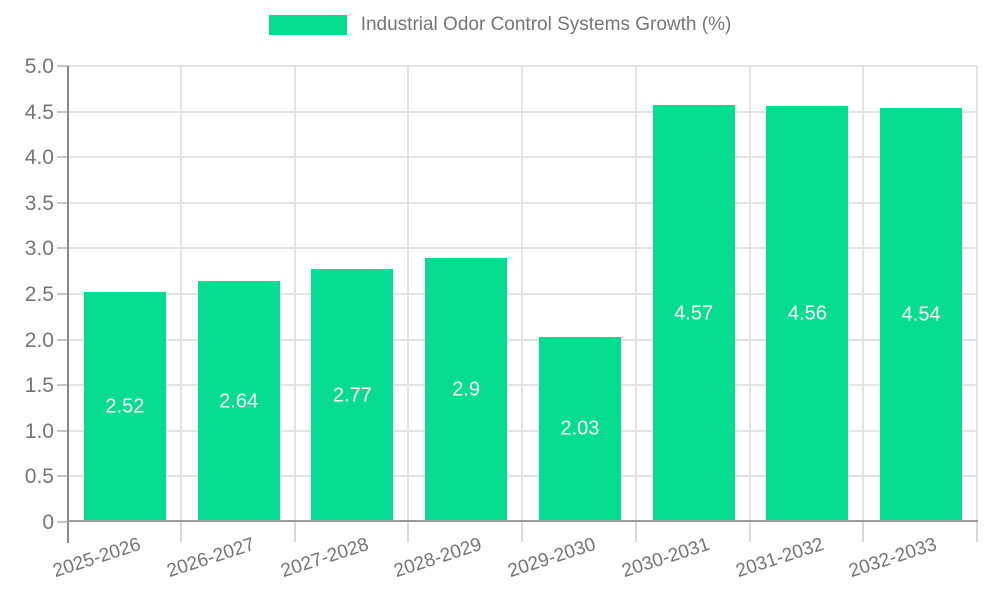 This screenshot has width=1000, height=600. I want to click on bar: 2.77, so click(352, 395).